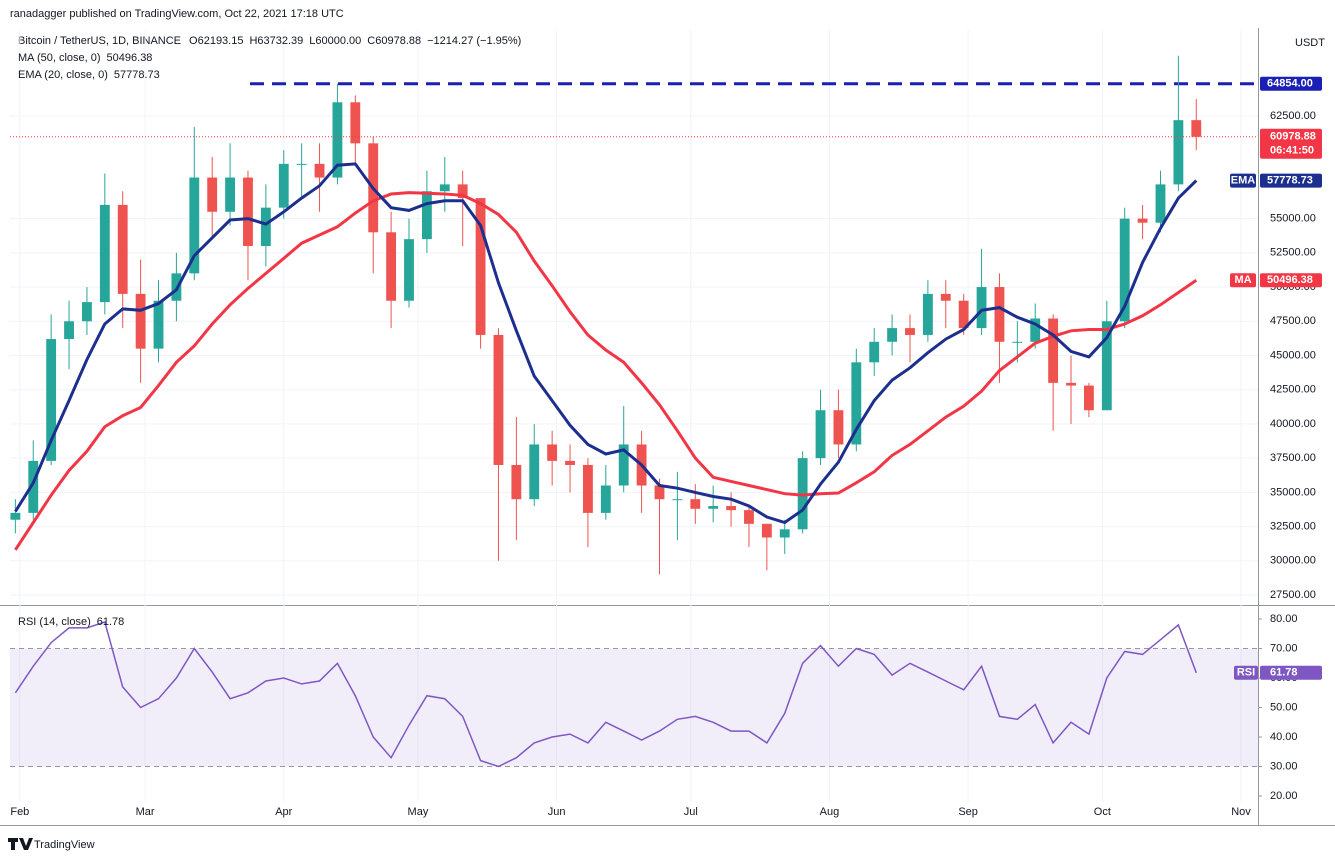 The image size is (1335, 867). What do you see at coordinates (145, 812) in the screenshot?
I see `x-tick-label: Mar` at bounding box center [145, 812].